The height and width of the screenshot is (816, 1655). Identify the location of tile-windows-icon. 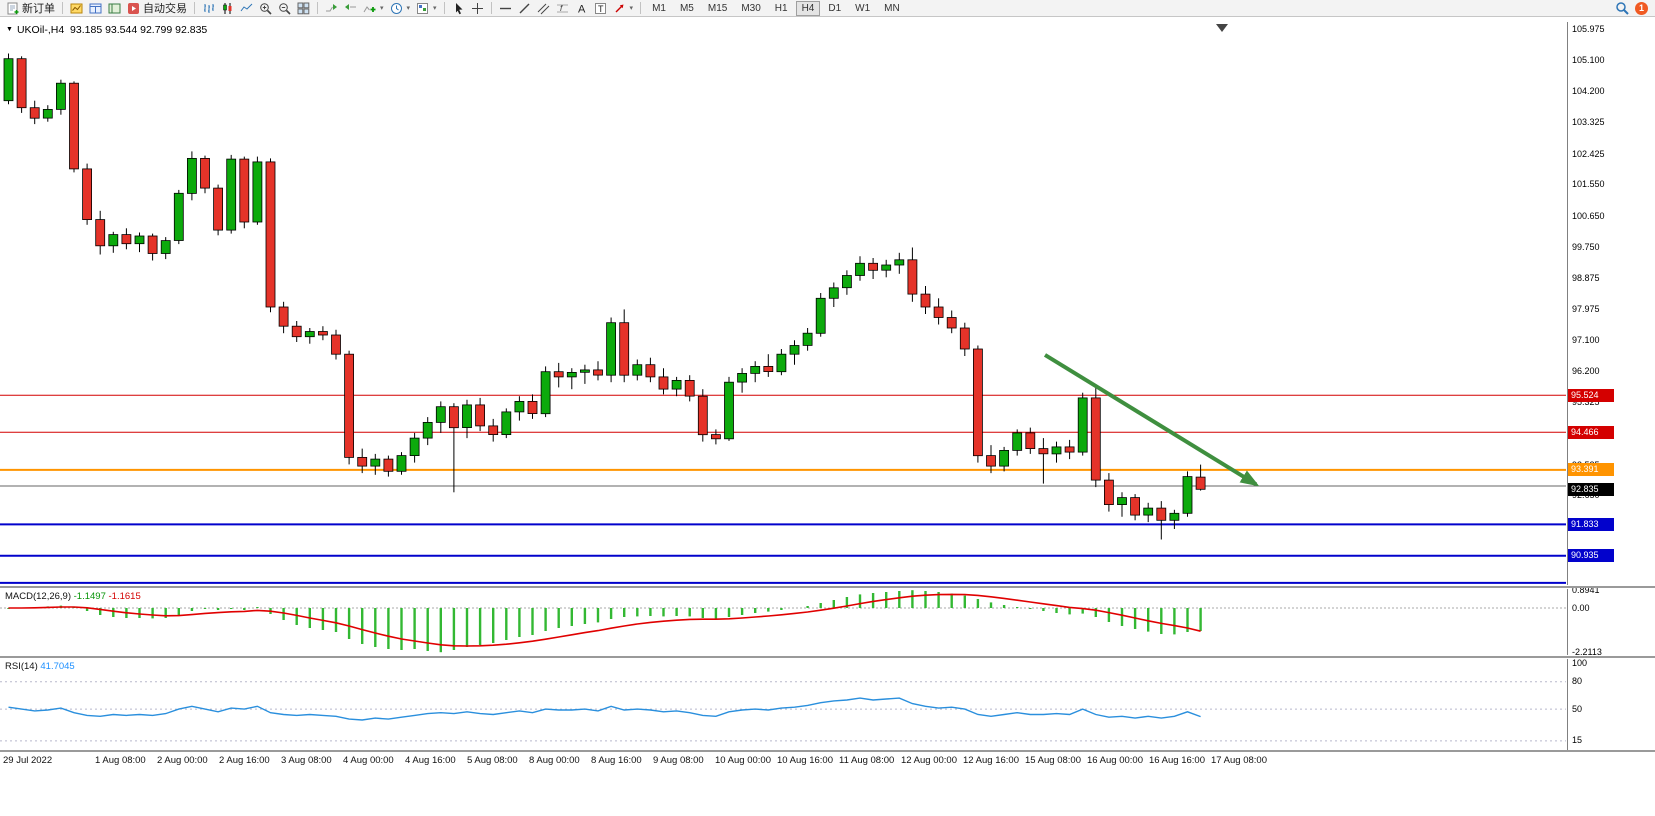
(303, 8).